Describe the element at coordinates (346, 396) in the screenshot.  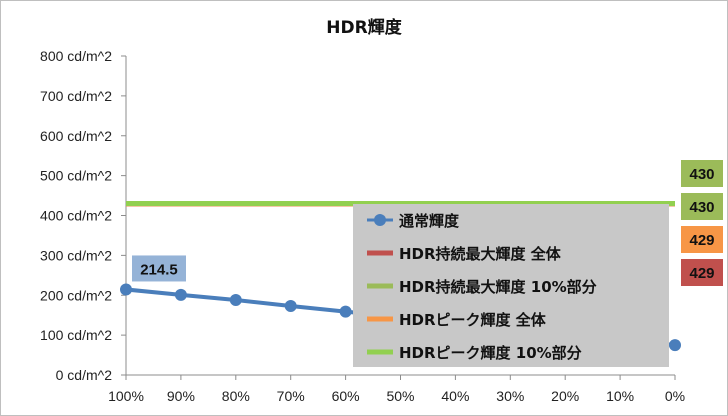
I see `x-tick-label: 60%` at that location.